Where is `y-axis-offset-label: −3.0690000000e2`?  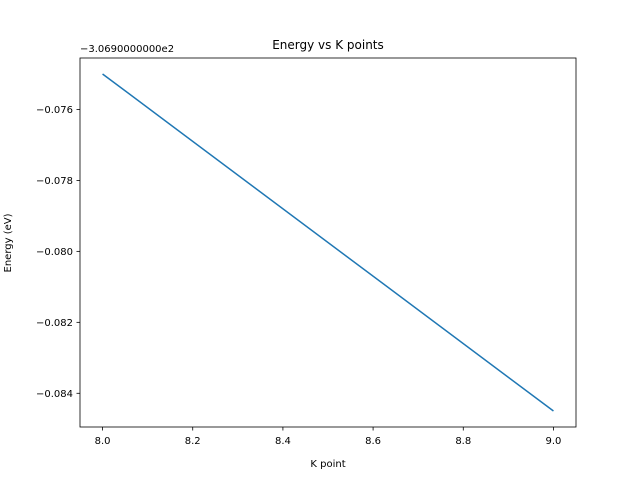 y-axis-offset-label: −3.0690000000e2 is located at coordinates (127, 49).